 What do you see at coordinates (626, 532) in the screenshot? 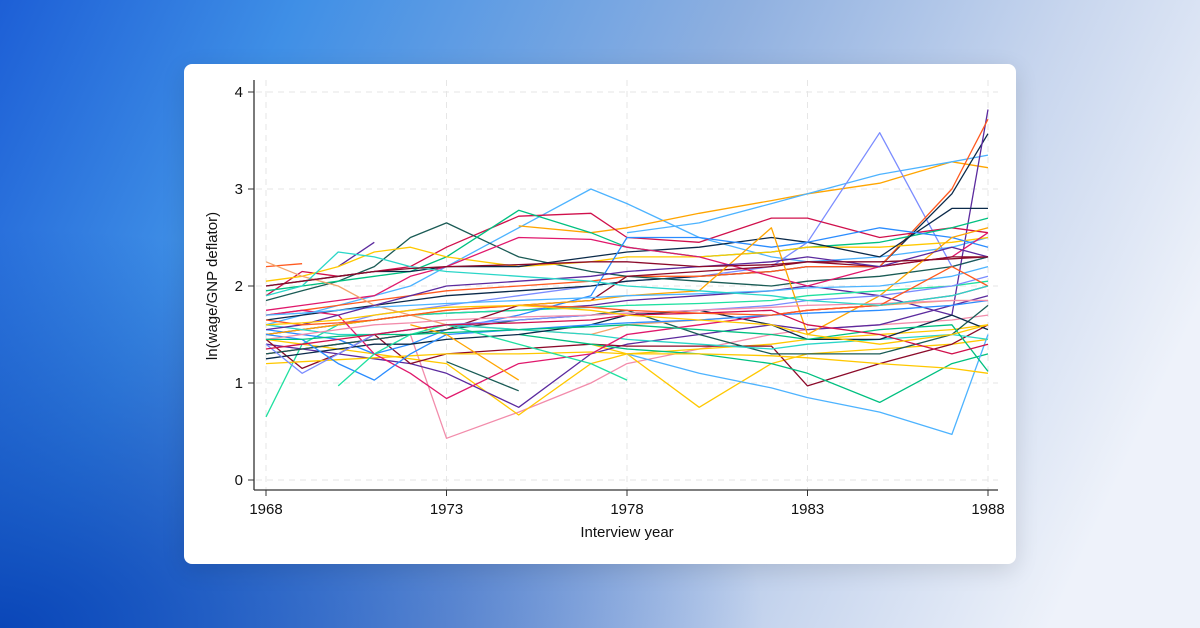
I see `x-axis-label: Interview year` at bounding box center [626, 532].